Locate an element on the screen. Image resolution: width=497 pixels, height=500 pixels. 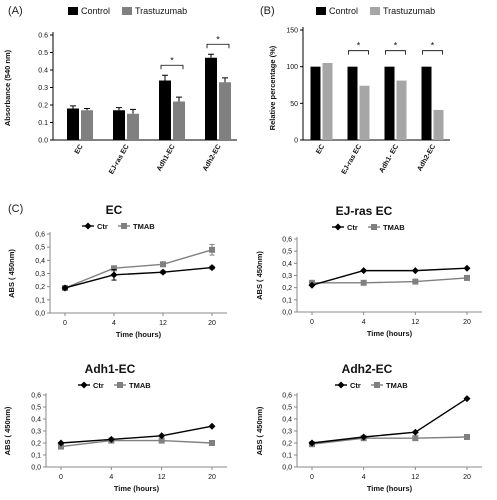
legend-label-control: Control is located at coordinates (95, 11).